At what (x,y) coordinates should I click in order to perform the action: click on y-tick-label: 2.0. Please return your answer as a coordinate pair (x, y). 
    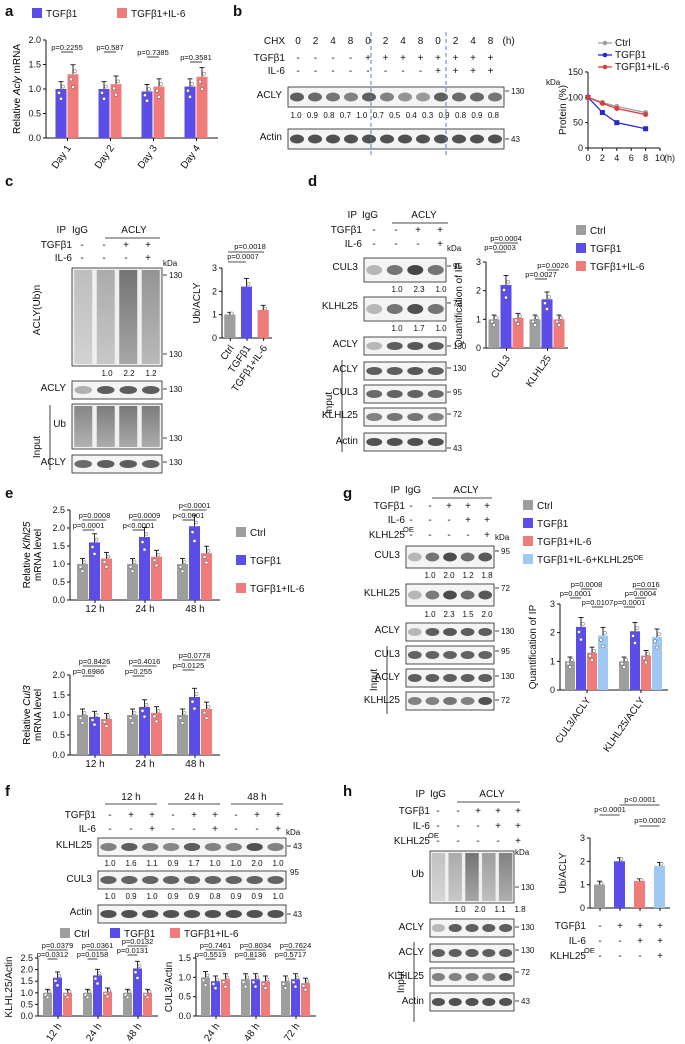
    Looking at the image, I should click on (34, 40).